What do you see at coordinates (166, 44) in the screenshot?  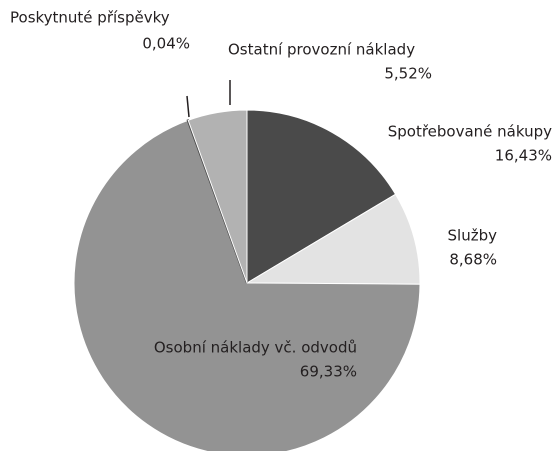 I see `slice-value-label: 0,04%` at bounding box center [166, 44].